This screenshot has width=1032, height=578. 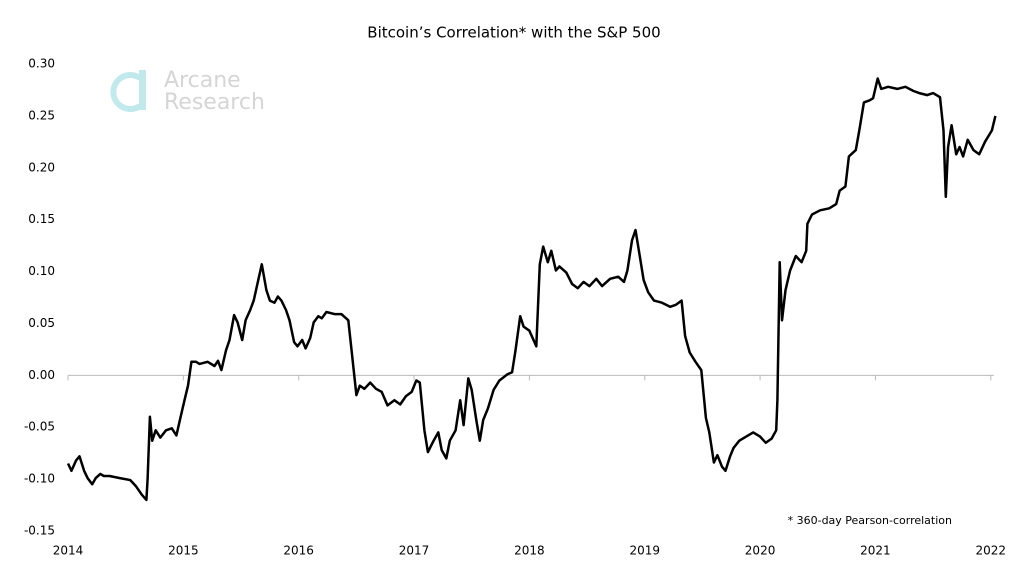 I want to click on watermark-text: Research, so click(x=214, y=102).